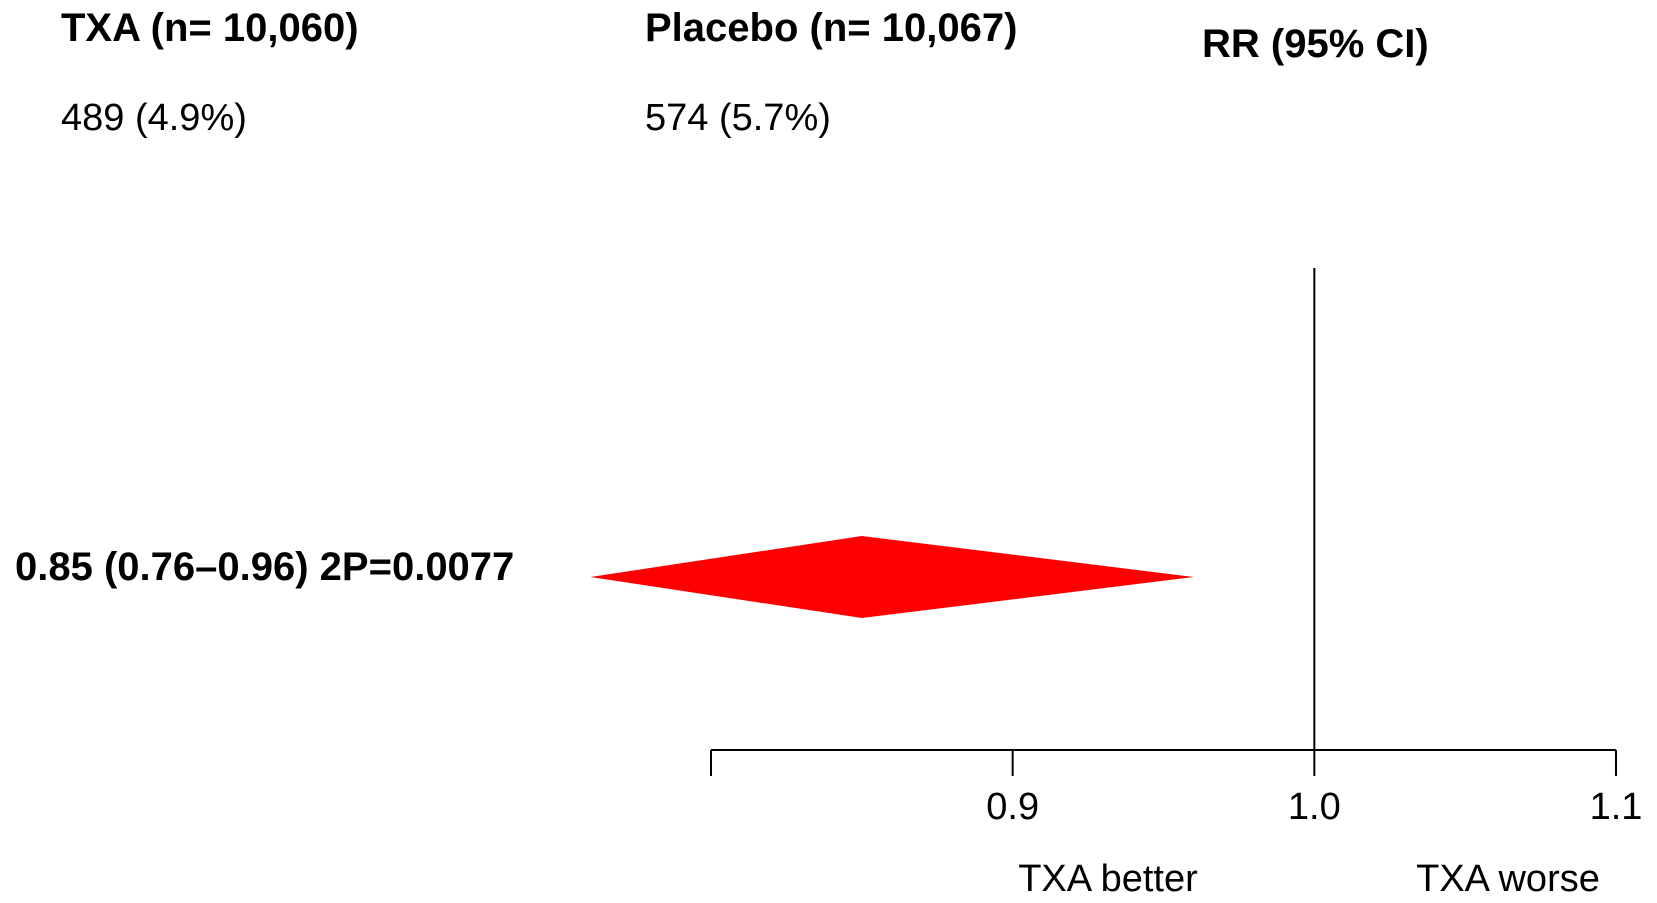 The height and width of the screenshot is (903, 1657). I want to click on rr-result-label: 0.85 (0.76–0.96) 2P=0.0077, so click(265, 567).